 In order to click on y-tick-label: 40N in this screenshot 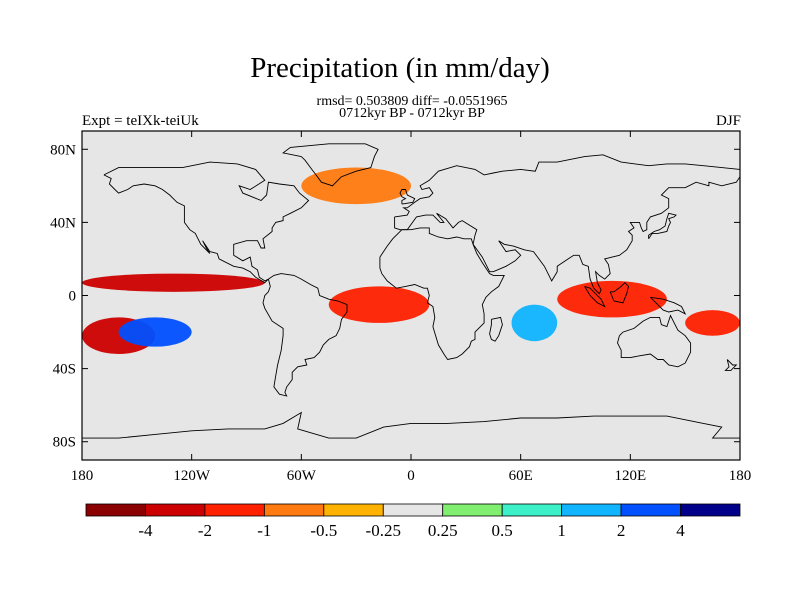, I will do `click(63, 223)`.